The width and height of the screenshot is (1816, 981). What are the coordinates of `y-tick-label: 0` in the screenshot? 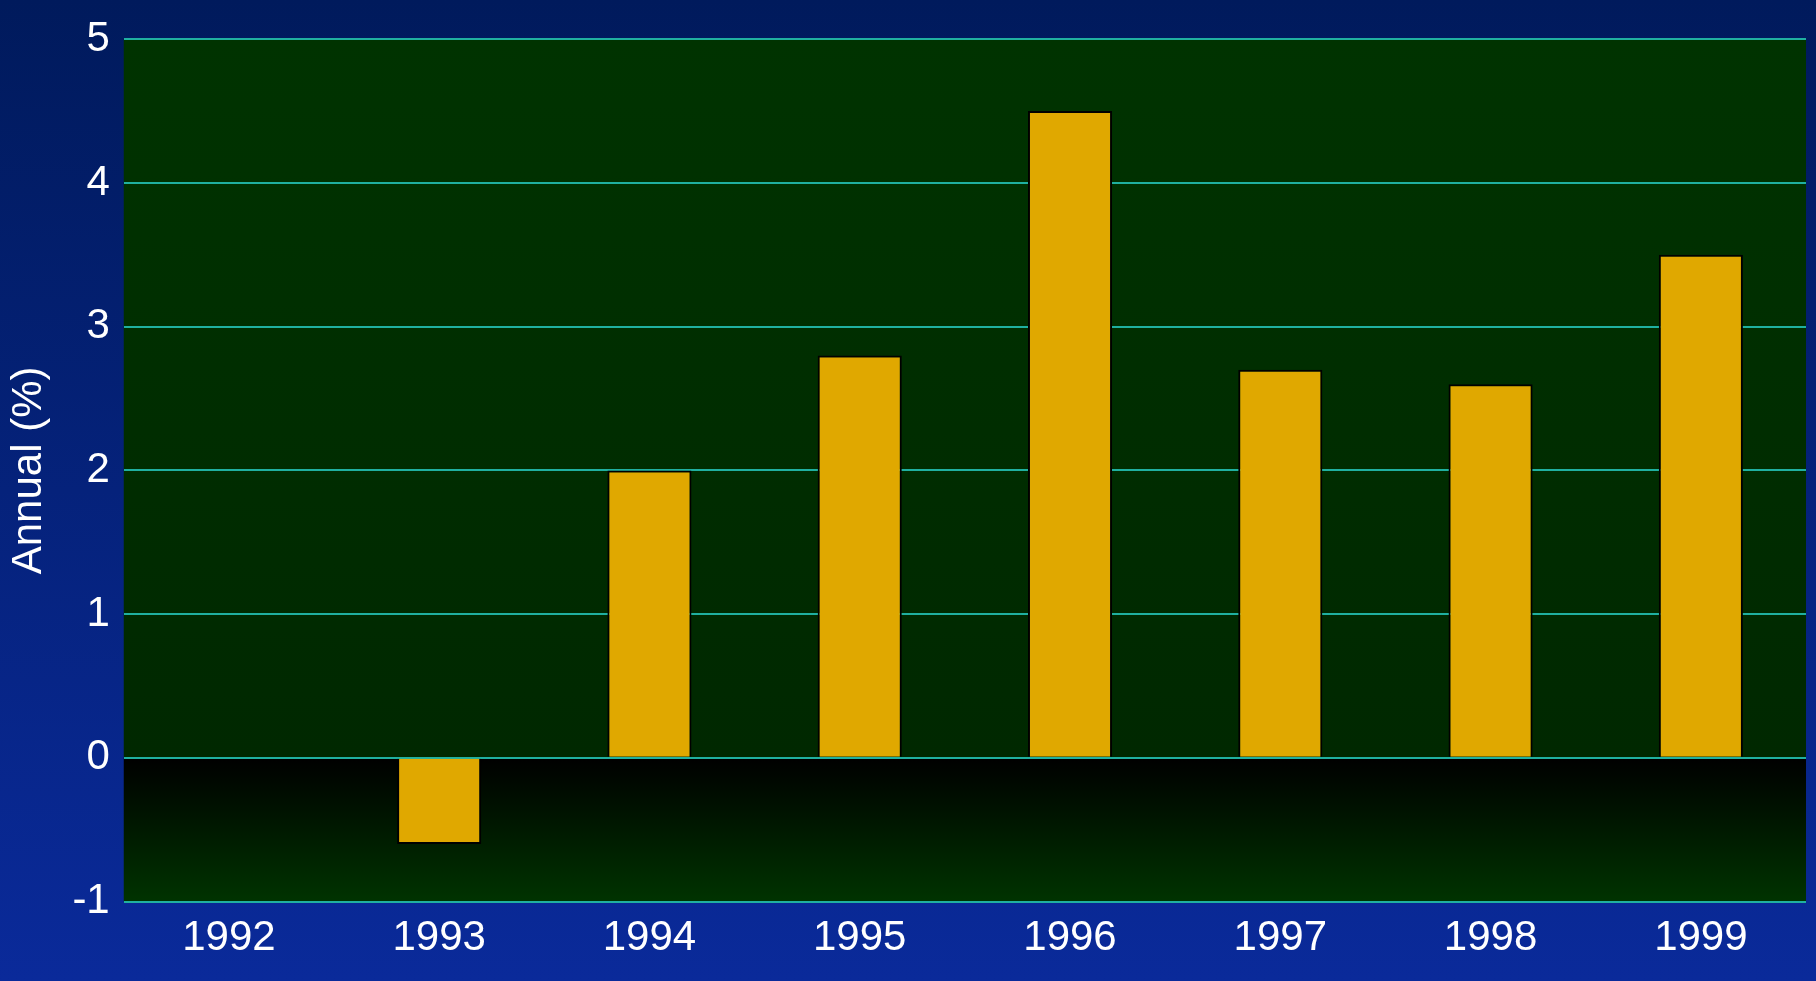 It's located at (98, 755).